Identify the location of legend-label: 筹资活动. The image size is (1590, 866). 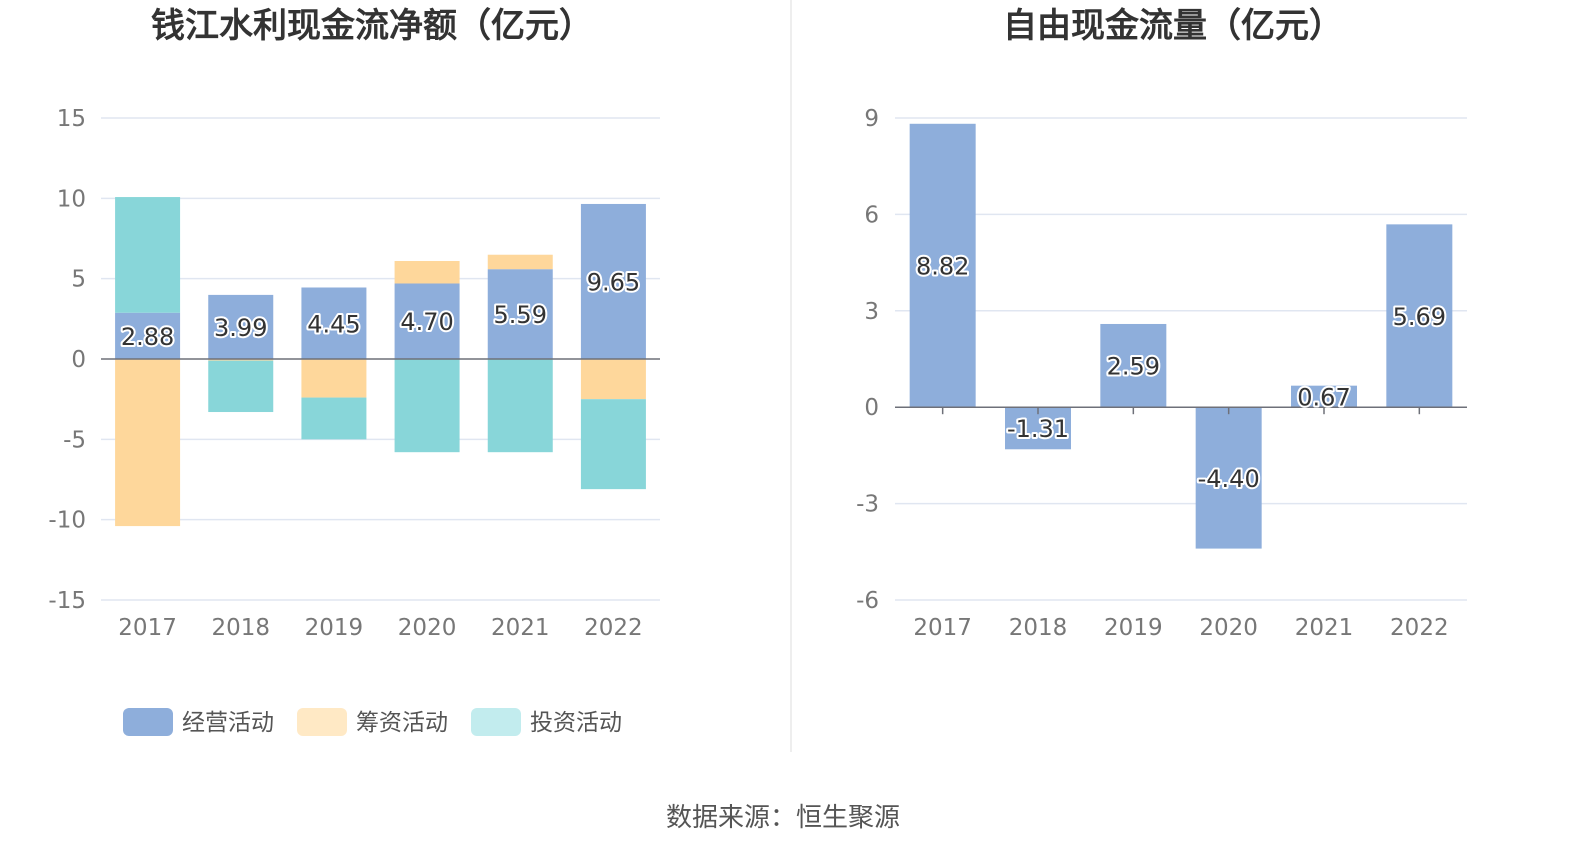
(402, 723).